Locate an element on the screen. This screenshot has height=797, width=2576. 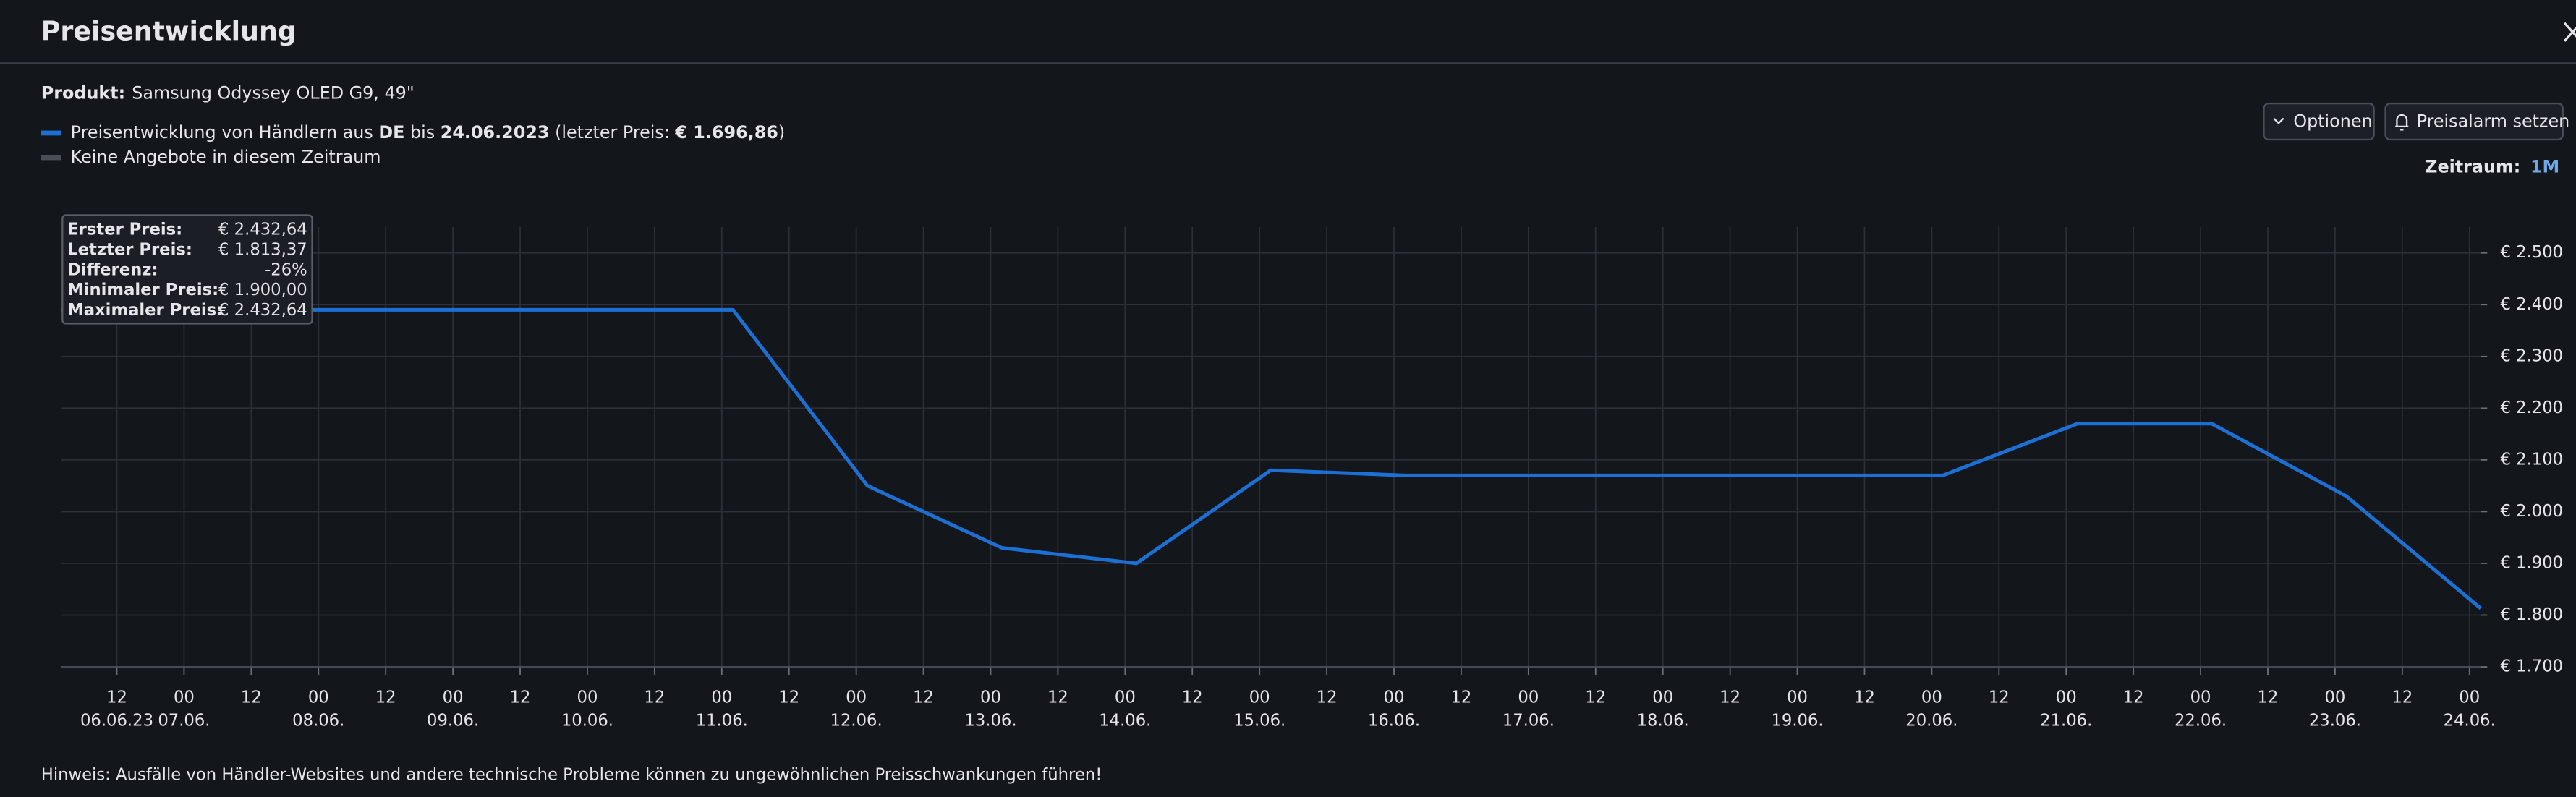
button-frame is located at coordinates (2319, 121).